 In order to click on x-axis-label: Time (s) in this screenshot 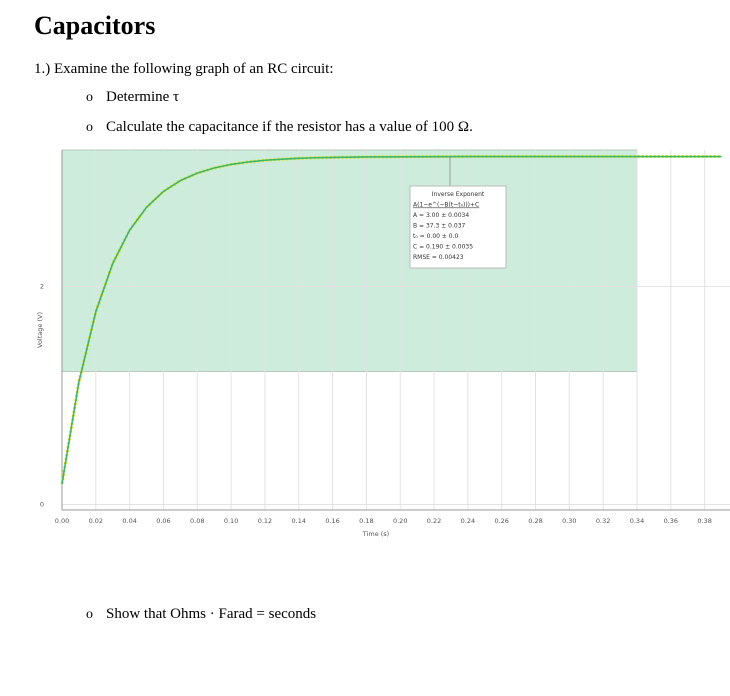, I will do `click(375, 534)`.